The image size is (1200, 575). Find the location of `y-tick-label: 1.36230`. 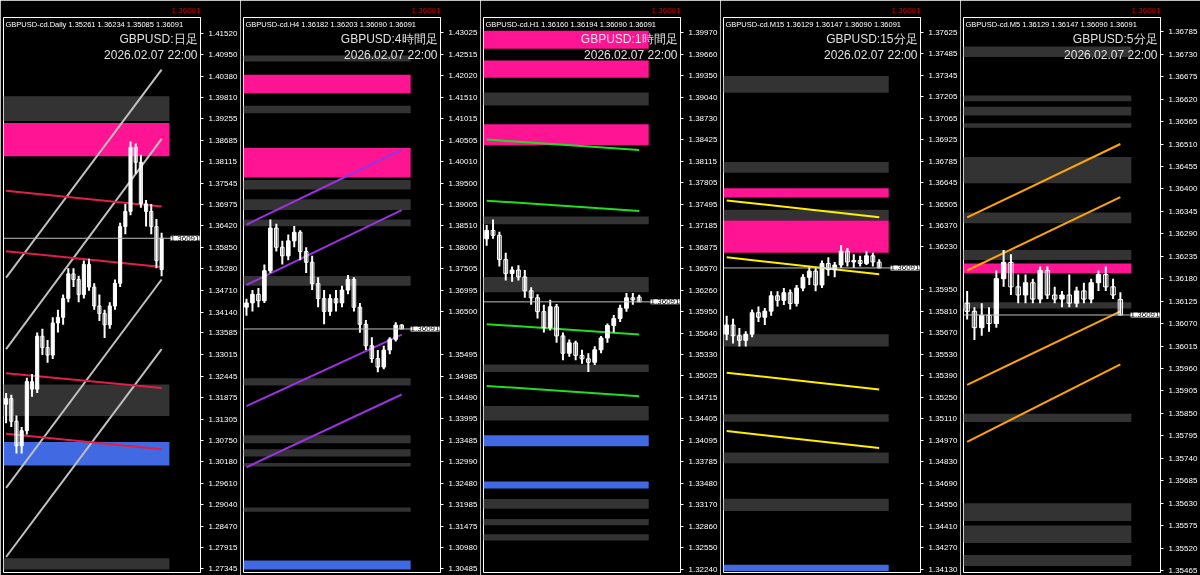

y-tick-label: 1.36230 is located at coordinates (943, 247).